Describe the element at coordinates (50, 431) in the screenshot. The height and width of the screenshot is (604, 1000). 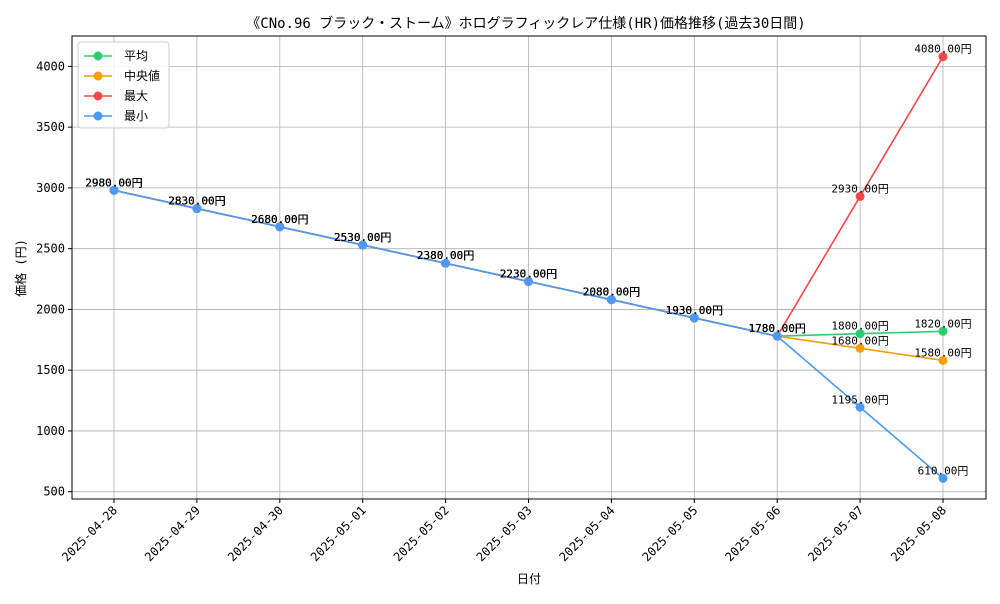
I see `y-tick-label: 1000` at that location.